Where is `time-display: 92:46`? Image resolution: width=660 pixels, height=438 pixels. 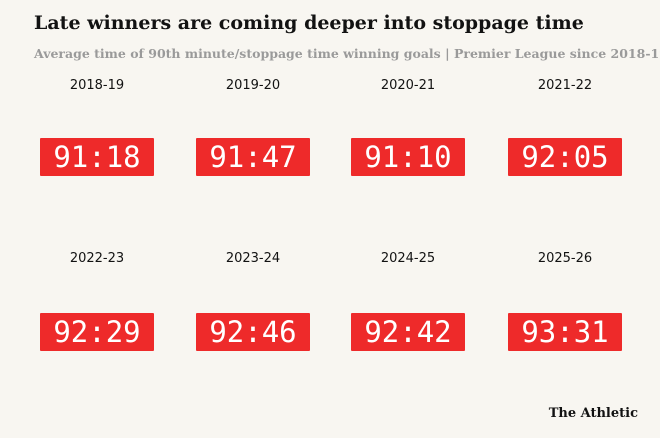
time-display: 92:46 is located at coordinates (253, 332).